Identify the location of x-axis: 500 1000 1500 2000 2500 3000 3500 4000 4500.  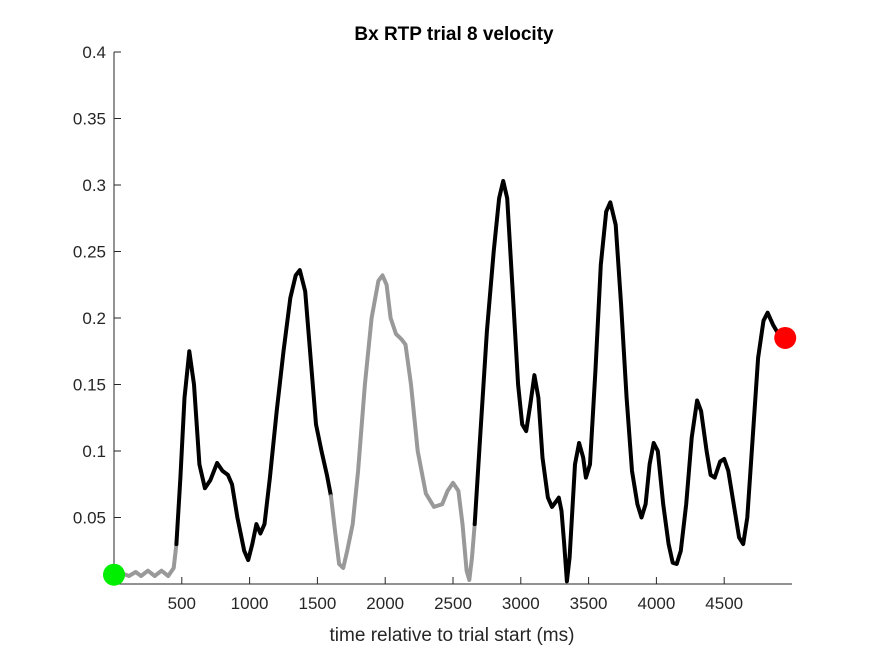
(453, 595).